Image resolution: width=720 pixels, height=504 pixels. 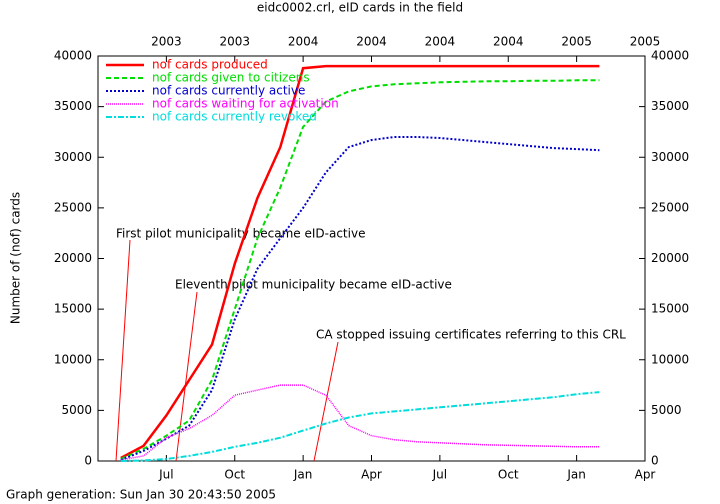 I want to click on y-tick-label: 35000, so click(x=73, y=106).